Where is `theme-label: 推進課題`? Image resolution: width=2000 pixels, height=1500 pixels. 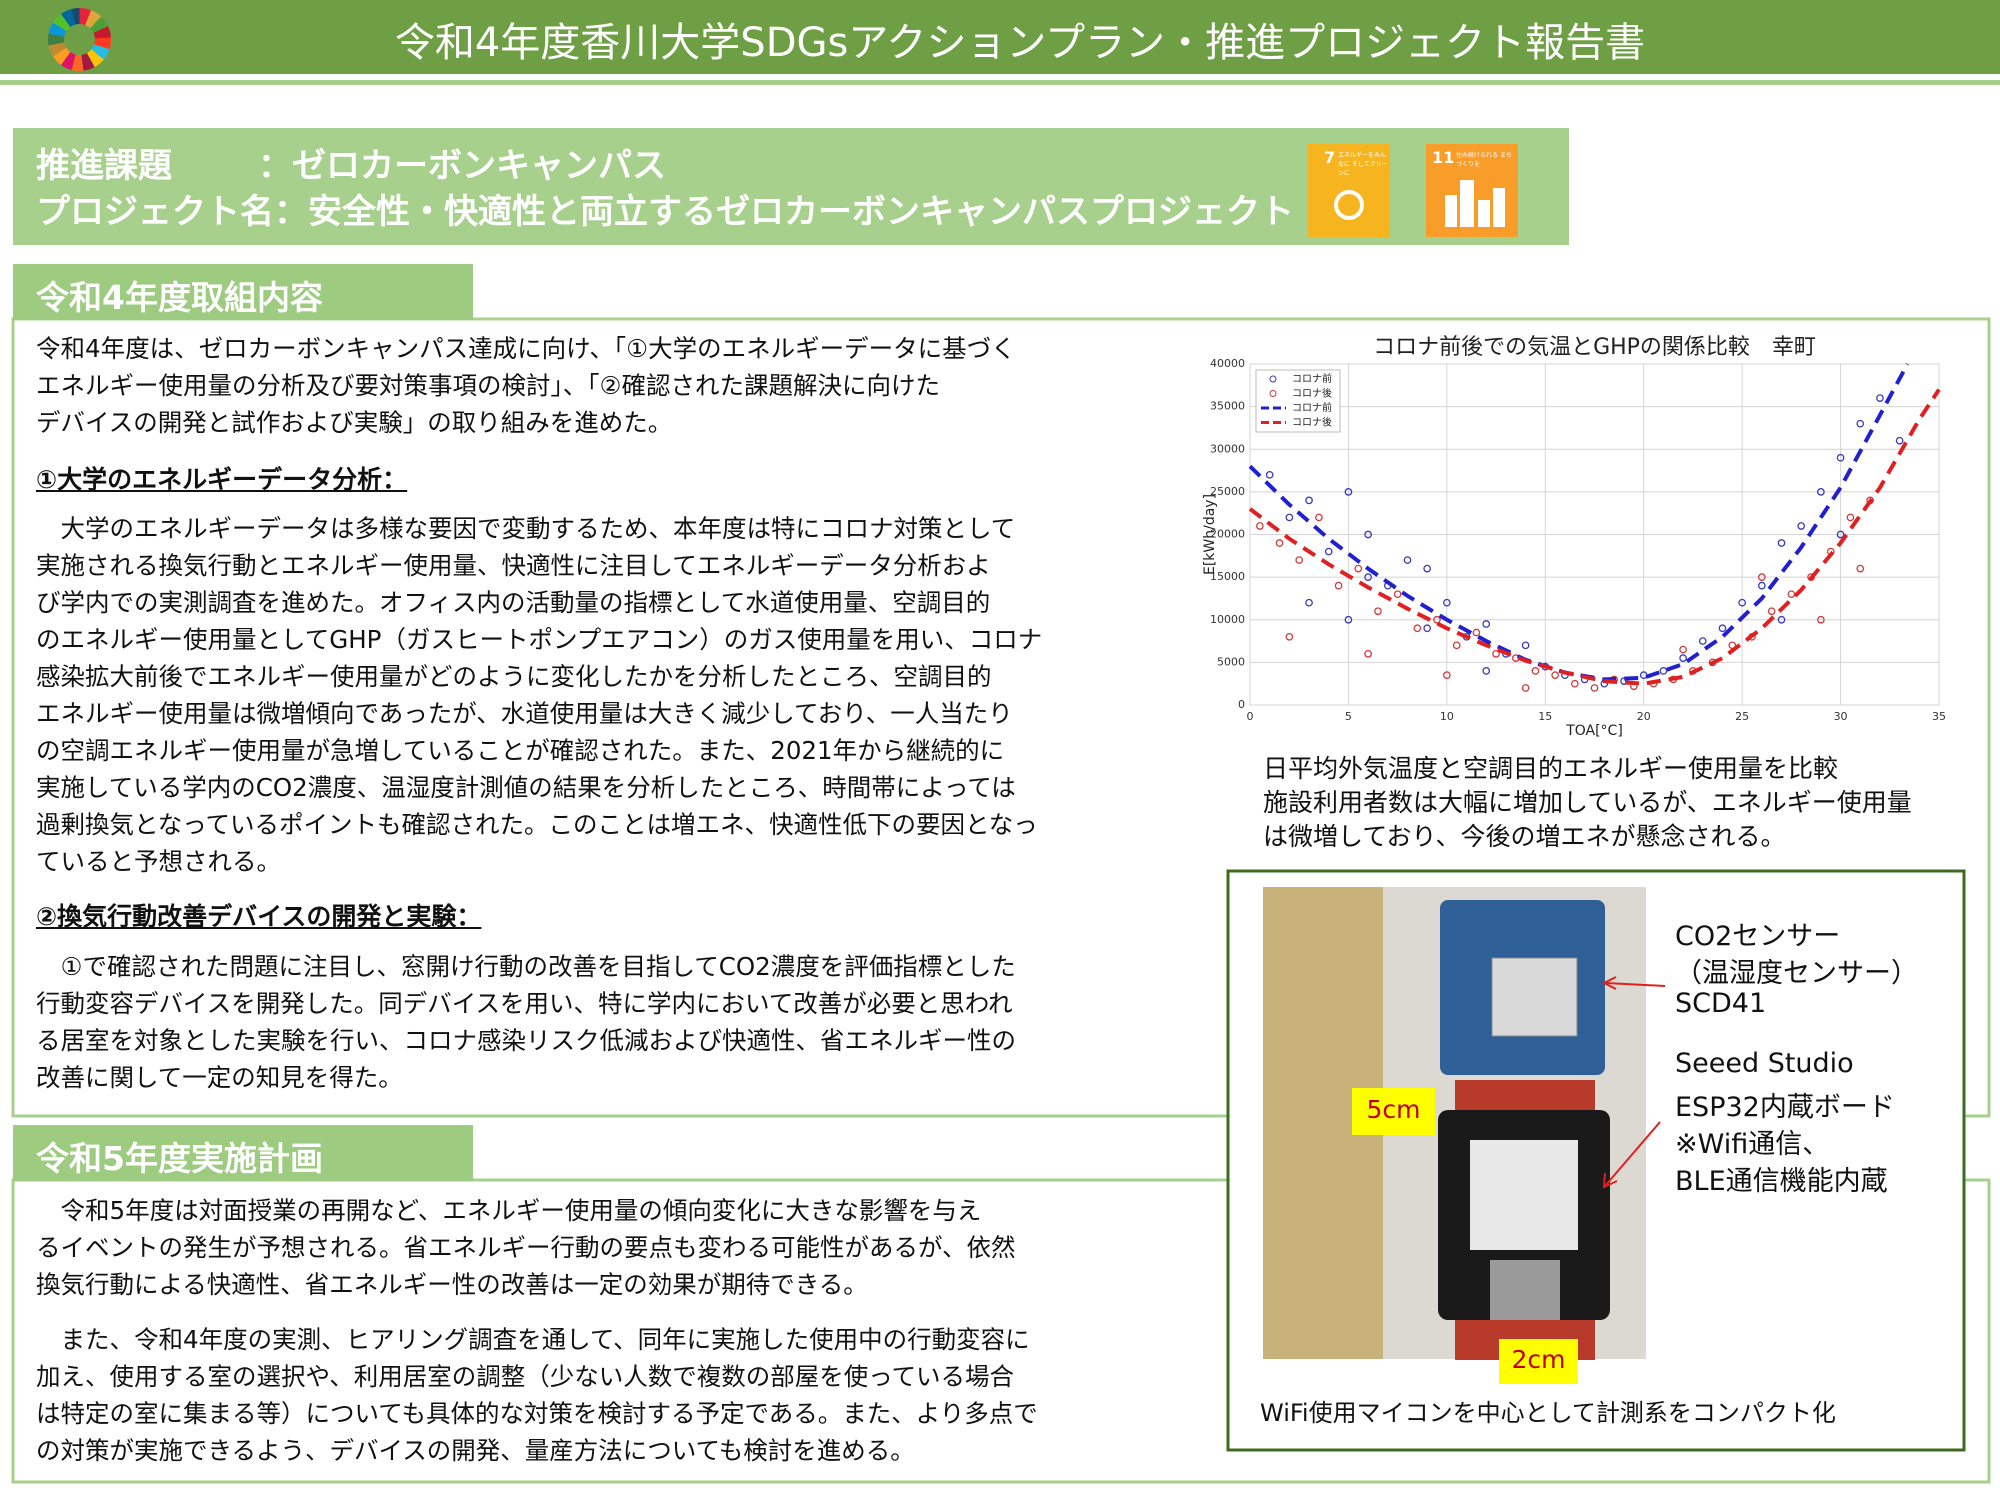 theme-label: 推進課題 is located at coordinates (104, 166).